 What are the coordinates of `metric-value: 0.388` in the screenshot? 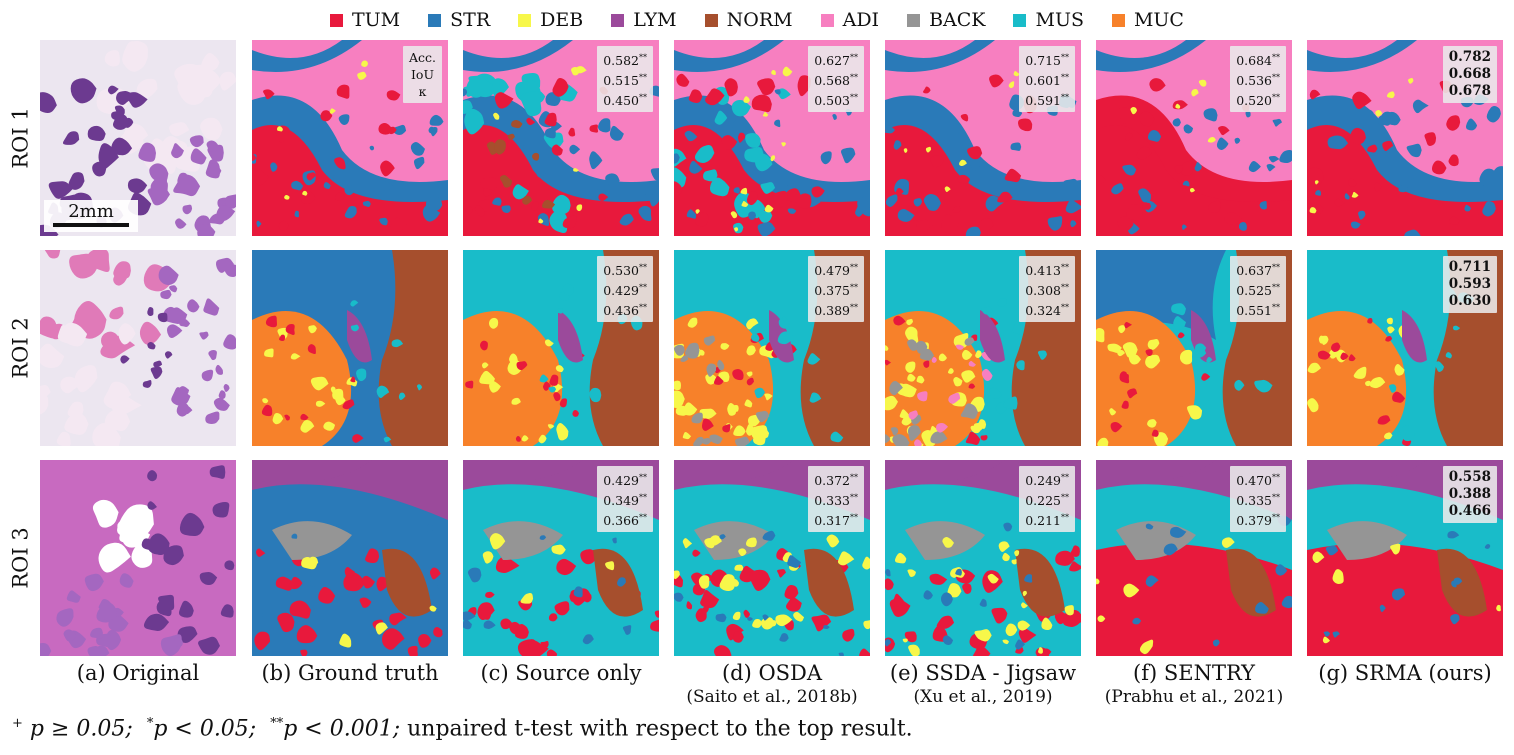 It's located at (1469, 494).